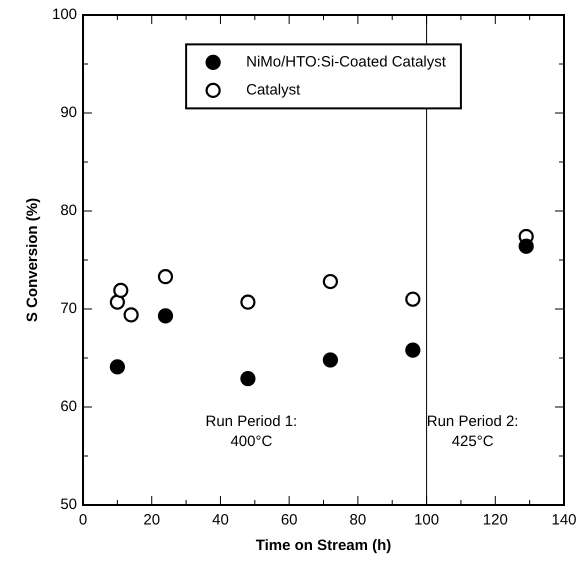 The width and height of the screenshot is (586, 565). I want to click on legend-label: NiMo/HTO:Si-Coated Catalyst, so click(346, 62).